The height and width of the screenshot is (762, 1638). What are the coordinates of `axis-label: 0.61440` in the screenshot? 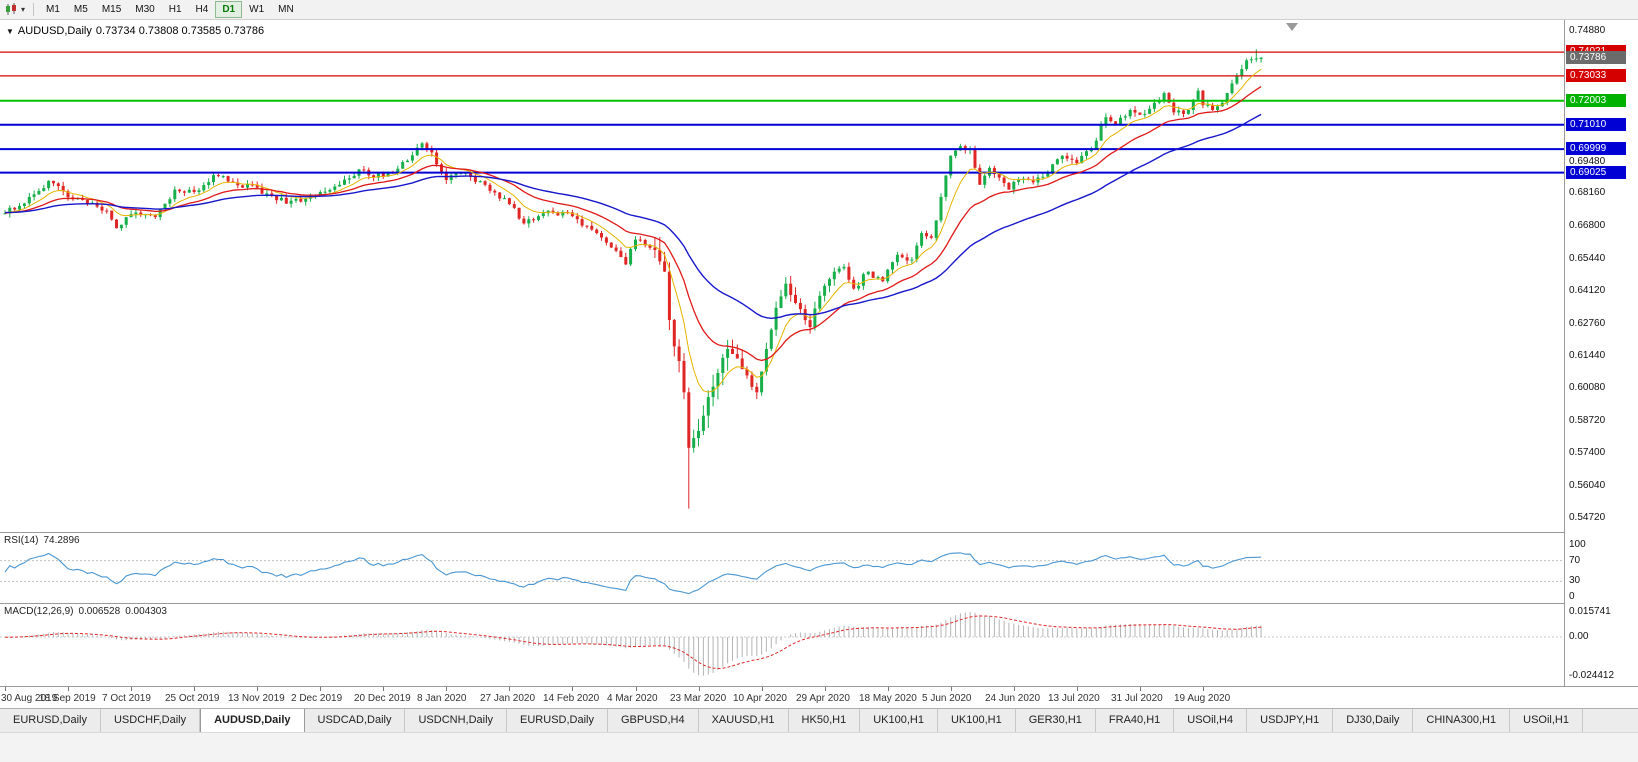 It's located at (1587, 355).